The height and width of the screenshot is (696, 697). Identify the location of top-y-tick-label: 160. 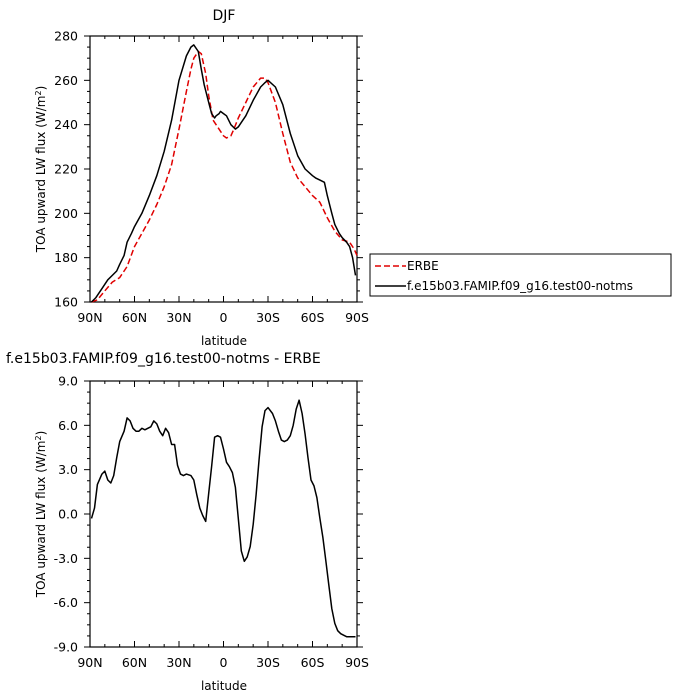
(66, 302).